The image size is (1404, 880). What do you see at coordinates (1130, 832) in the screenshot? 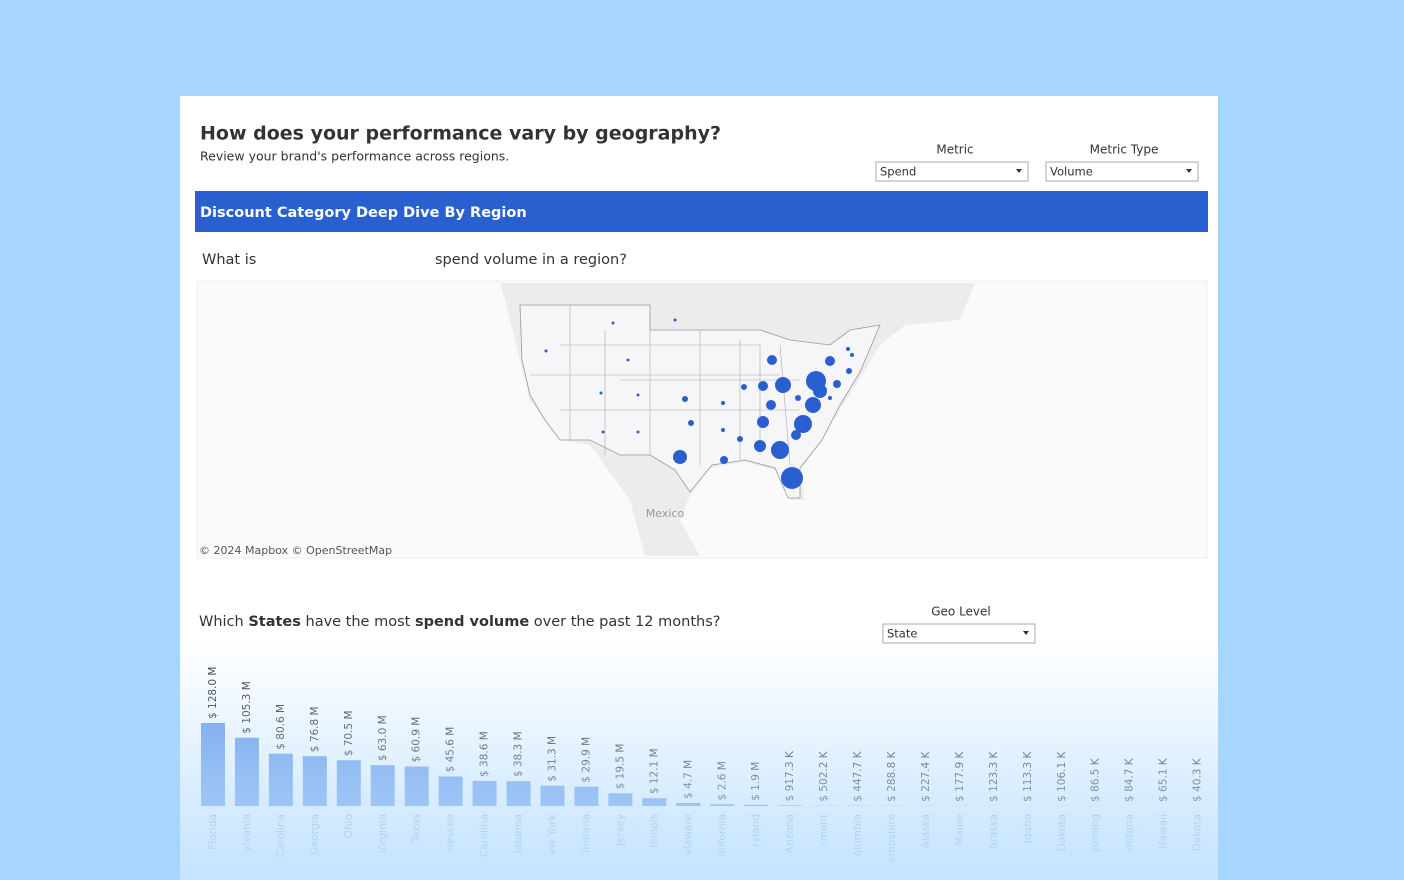
I see `category-label: ontana` at bounding box center [1130, 832].